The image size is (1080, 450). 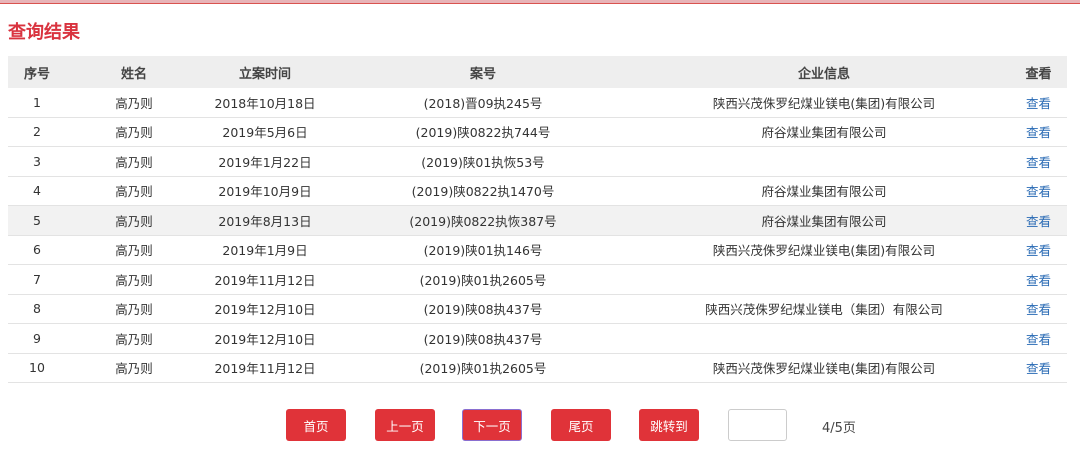 What do you see at coordinates (265, 161) in the screenshot?
I see `cell-row-date: 2019年1月22日` at bounding box center [265, 161].